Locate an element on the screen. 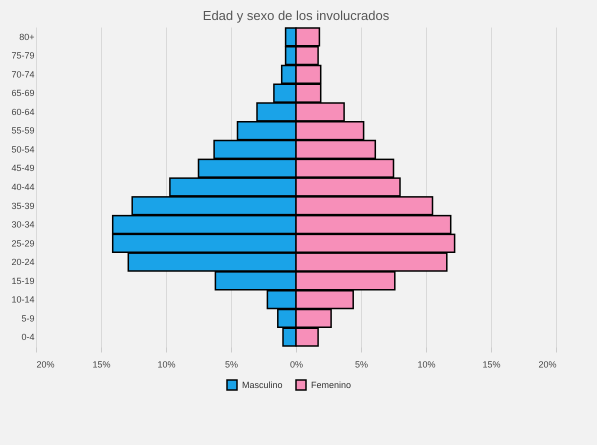  y-tick-label: 35-39 is located at coordinates (22, 205).